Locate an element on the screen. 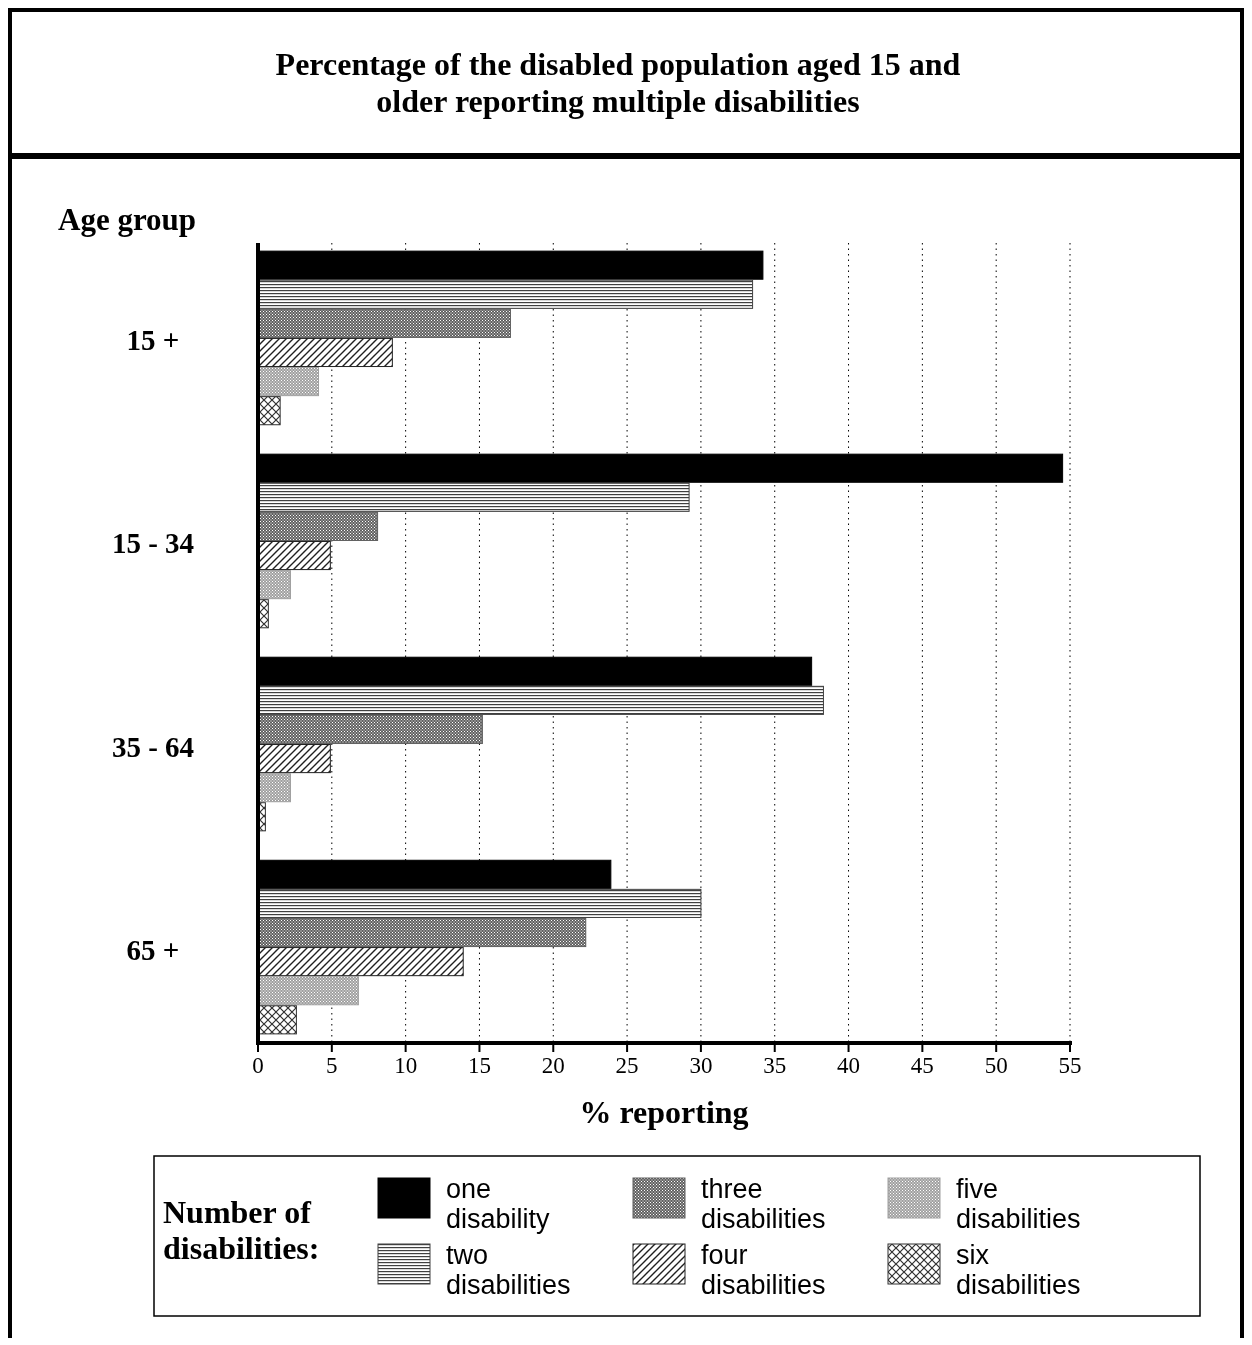 This screenshot has height=1345, width=1252. x-tick-label: 45 is located at coordinates (922, 1065).